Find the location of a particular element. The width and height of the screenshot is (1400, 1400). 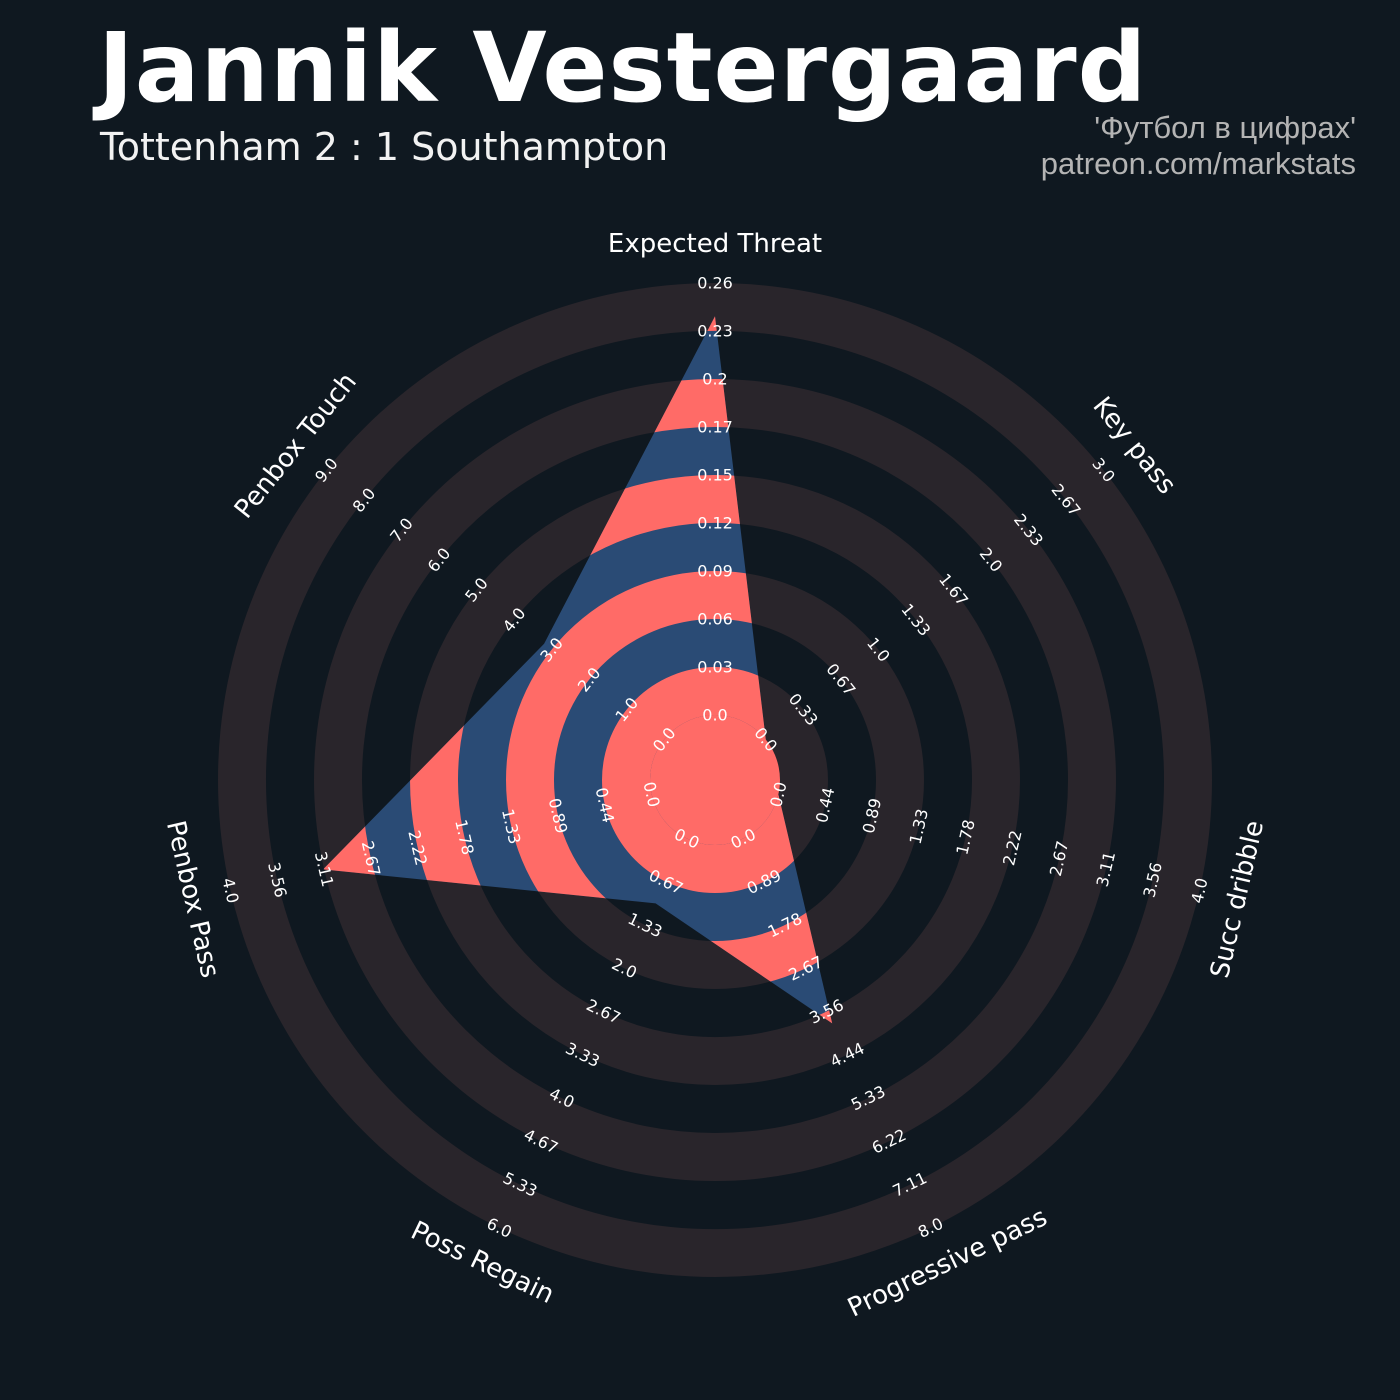

match-subtitle: Tottenham 2 : 1 Southampton is located at coordinates (384, 147).